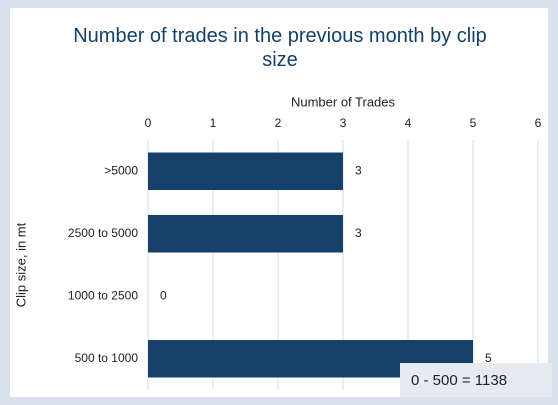 This screenshot has height=405, width=558. What do you see at coordinates (107, 358) in the screenshot?
I see `y-tick-label: 500 to 1000` at bounding box center [107, 358].